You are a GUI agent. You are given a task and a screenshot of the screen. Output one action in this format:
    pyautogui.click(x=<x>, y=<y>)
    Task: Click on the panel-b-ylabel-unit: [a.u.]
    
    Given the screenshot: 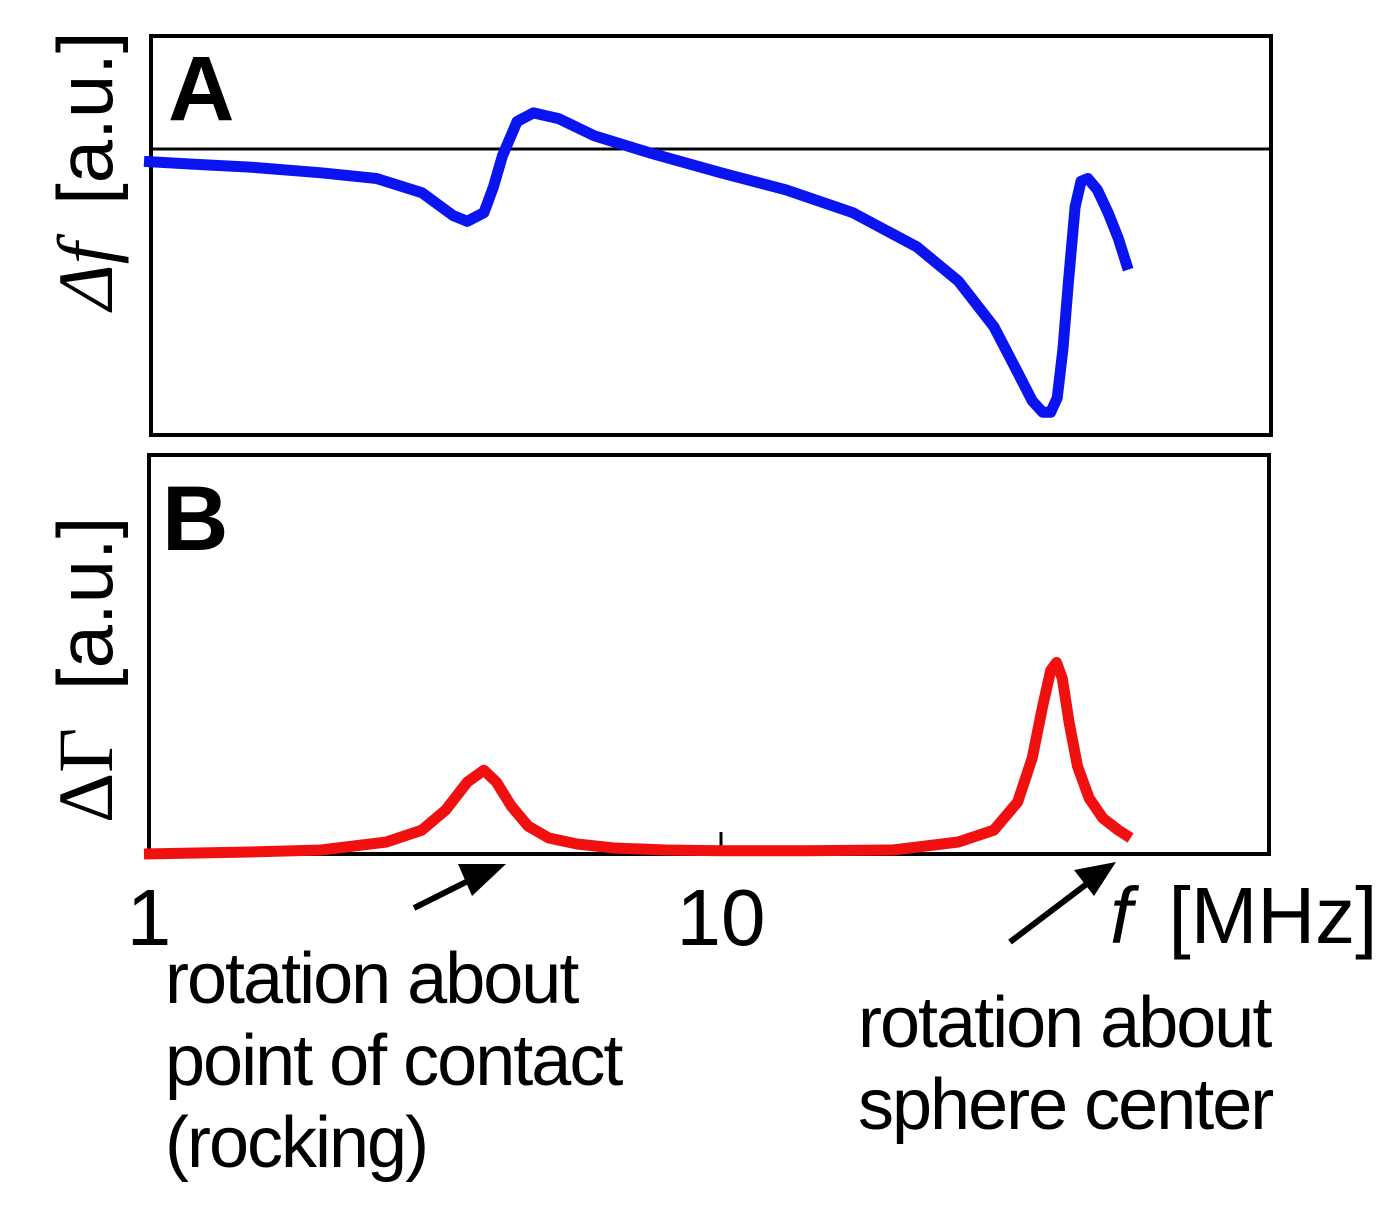 What is the action you would take?
    pyautogui.click(x=85, y=603)
    